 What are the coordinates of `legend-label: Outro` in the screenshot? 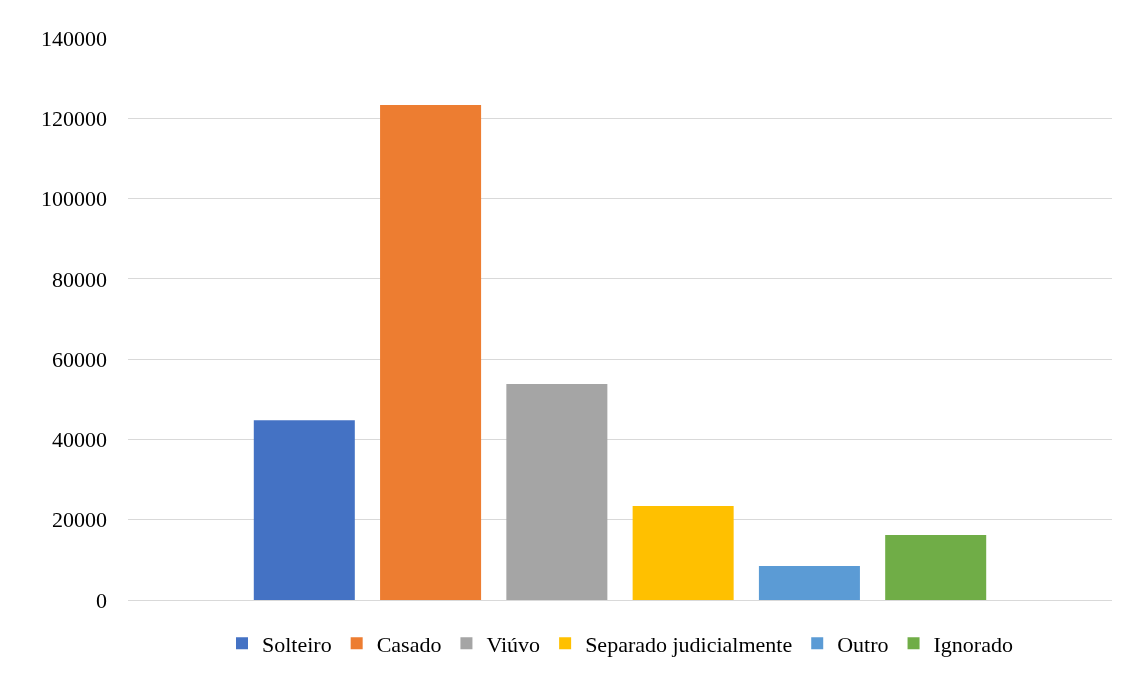 It's located at (863, 644).